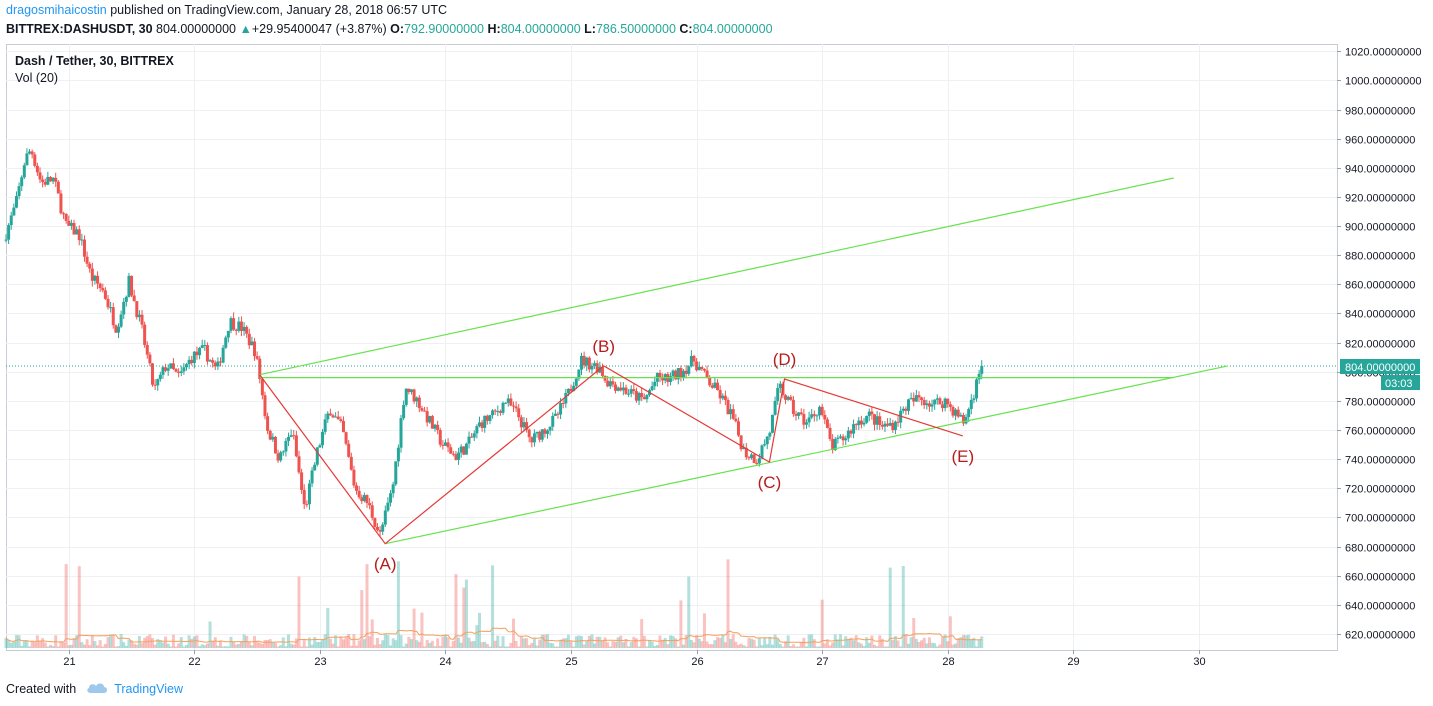 The width and height of the screenshot is (1433, 706). What do you see at coordinates (1380, 315) in the screenshot?
I see `y-tick-label: 840.00000000` at bounding box center [1380, 315].